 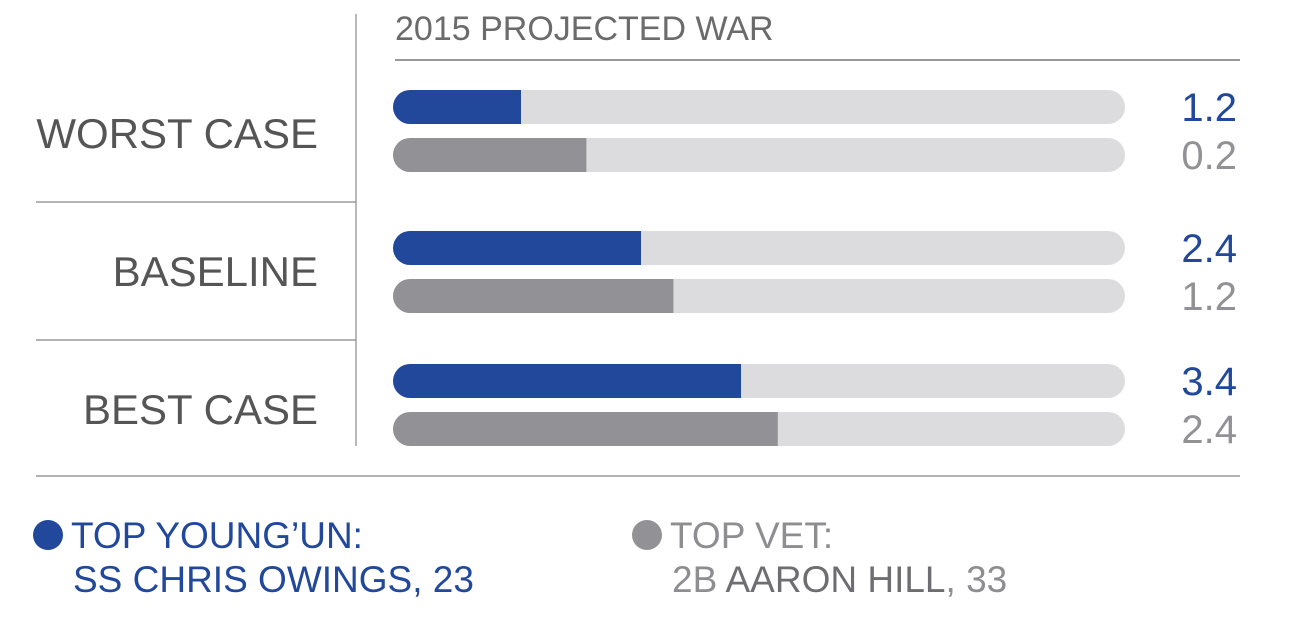 What do you see at coordinates (752, 535) in the screenshot?
I see `legend-vet-heading: TOP VET:` at bounding box center [752, 535].